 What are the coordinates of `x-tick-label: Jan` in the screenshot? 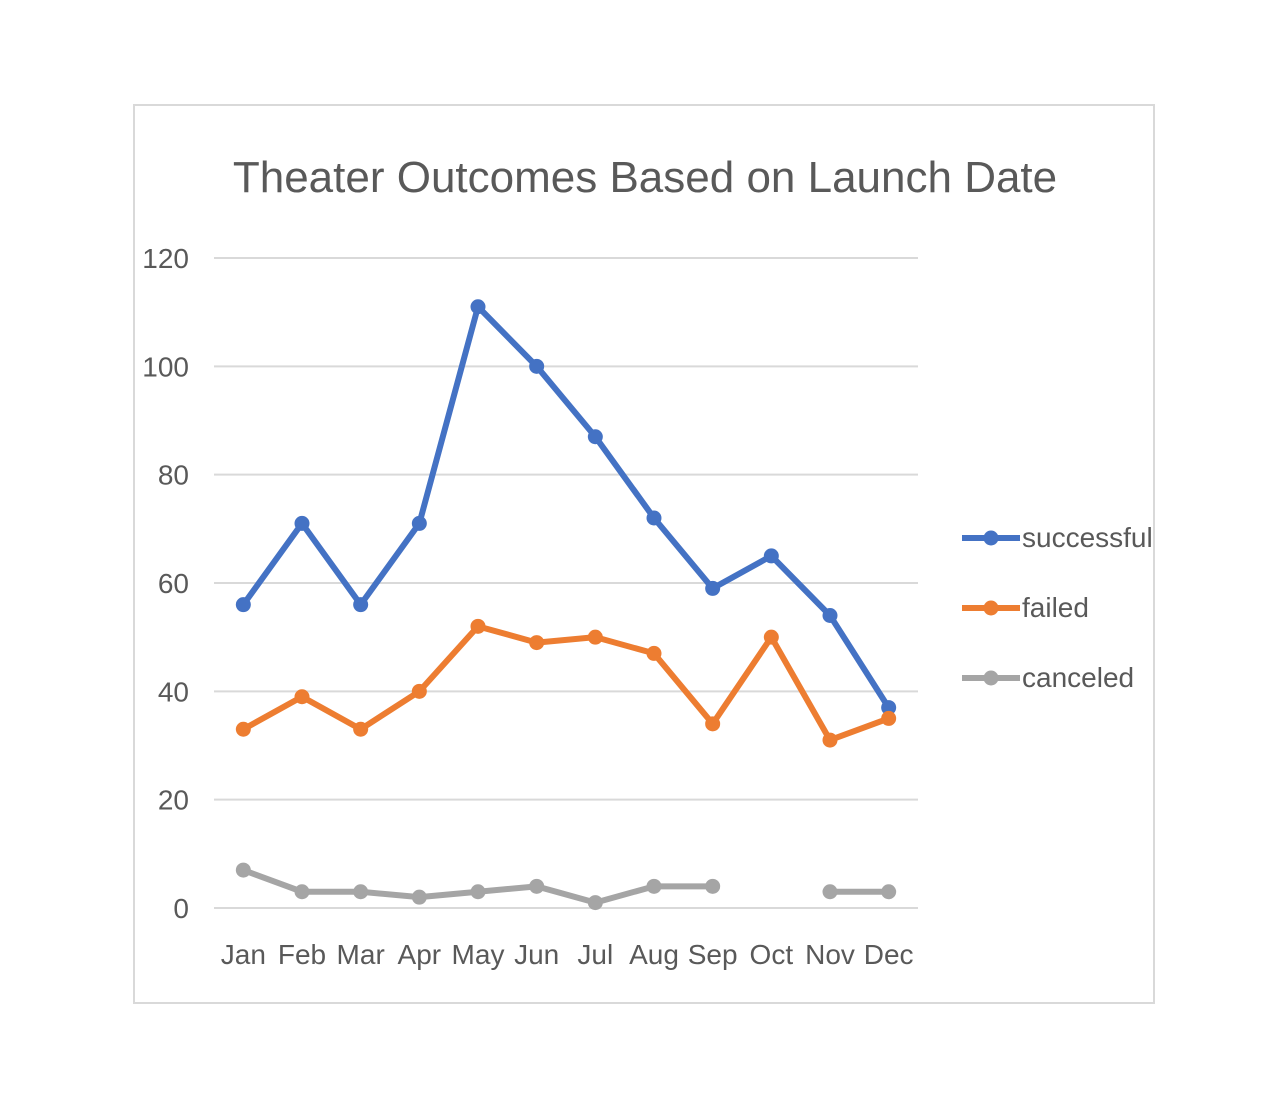 It's located at (243, 954).